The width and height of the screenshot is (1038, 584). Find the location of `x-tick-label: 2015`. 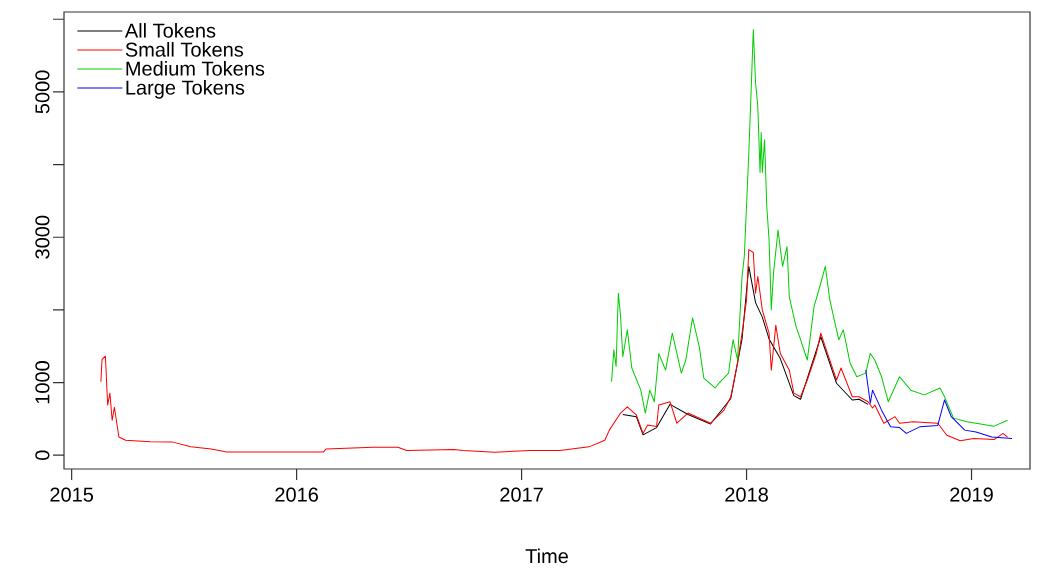

x-tick-label: 2015 is located at coordinates (72, 494).